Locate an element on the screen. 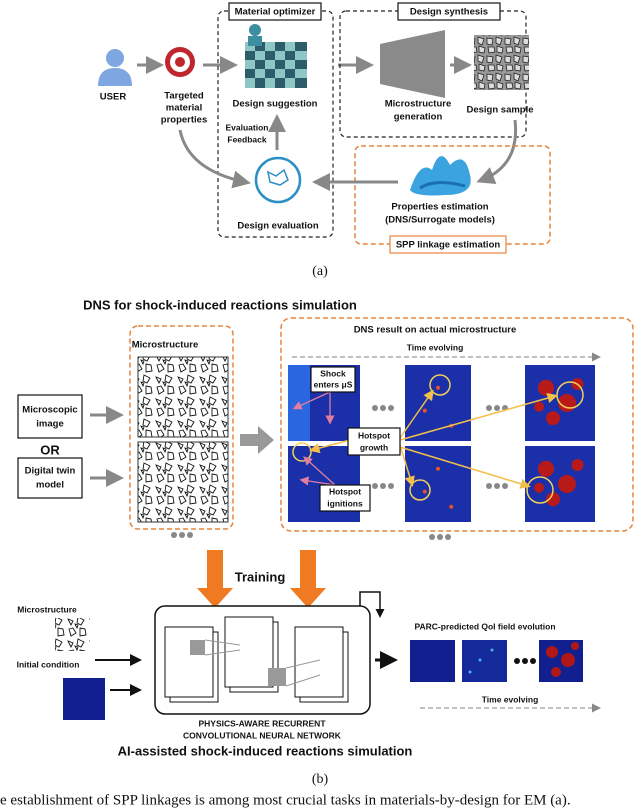 The width and height of the screenshot is (640, 811). ignitions-line: ignitions is located at coordinates (345, 503).